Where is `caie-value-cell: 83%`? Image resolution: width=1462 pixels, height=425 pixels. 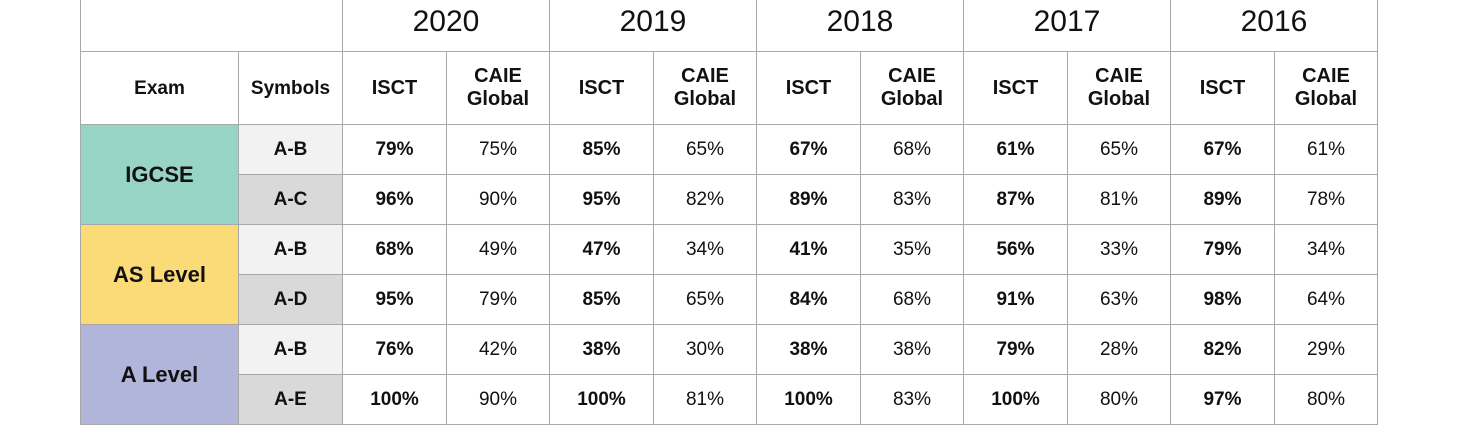 caie-value-cell: 83% is located at coordinates (912, 199).